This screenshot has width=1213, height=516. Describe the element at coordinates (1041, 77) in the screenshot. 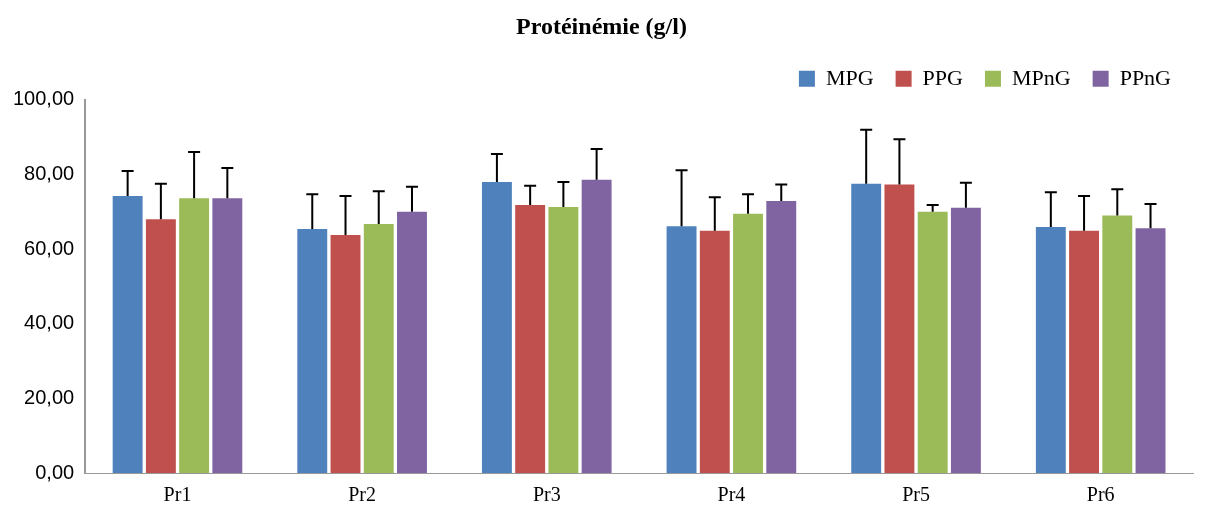

I see `legend-label: MPnG` at that location.